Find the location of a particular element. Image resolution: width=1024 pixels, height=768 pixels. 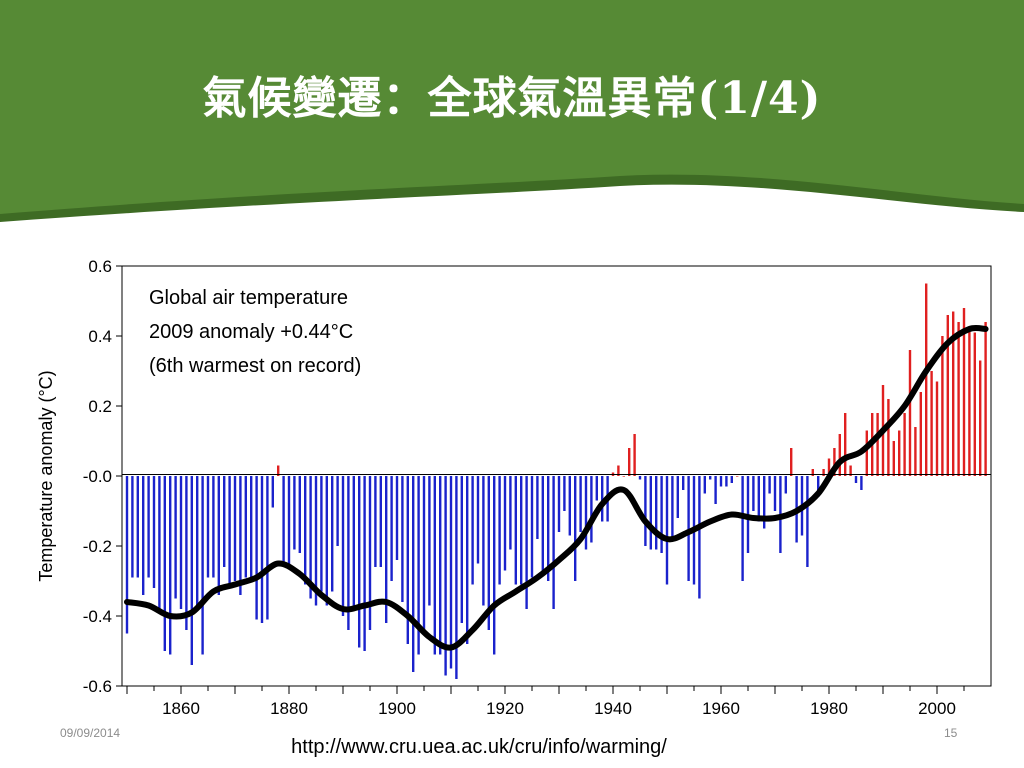

bar-2009 is located at coordinates (985, 399).